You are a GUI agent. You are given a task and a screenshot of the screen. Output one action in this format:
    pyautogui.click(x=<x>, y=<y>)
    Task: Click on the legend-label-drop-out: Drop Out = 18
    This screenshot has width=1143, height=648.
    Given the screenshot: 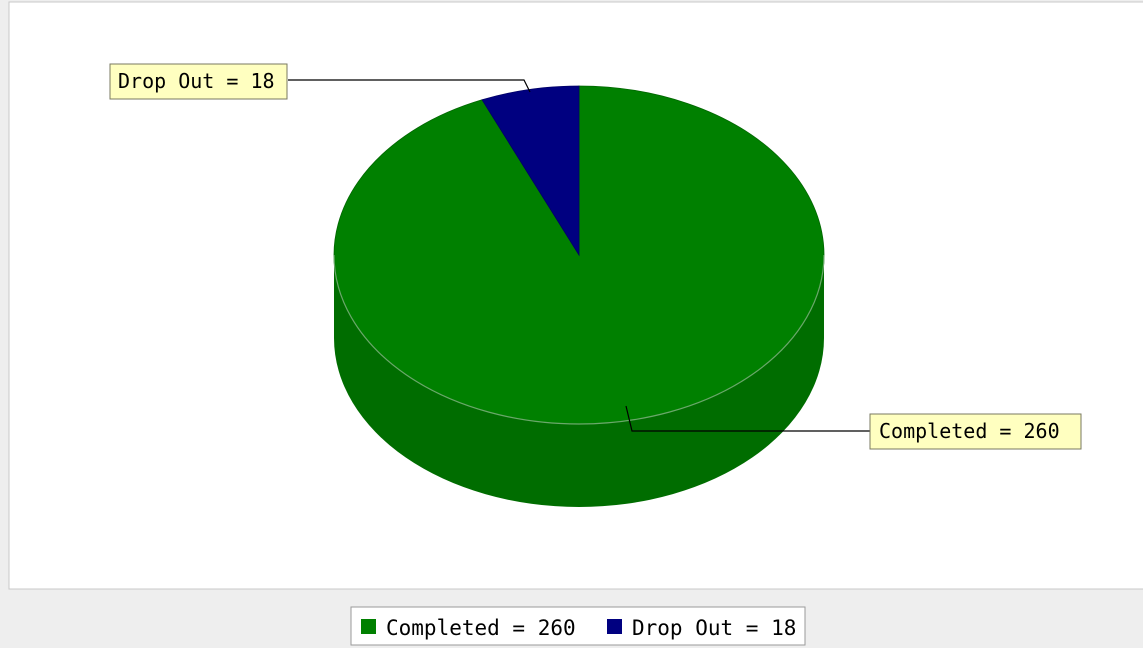 What is the action you would take?
    pyautogui.click(x=714, y=628)
    